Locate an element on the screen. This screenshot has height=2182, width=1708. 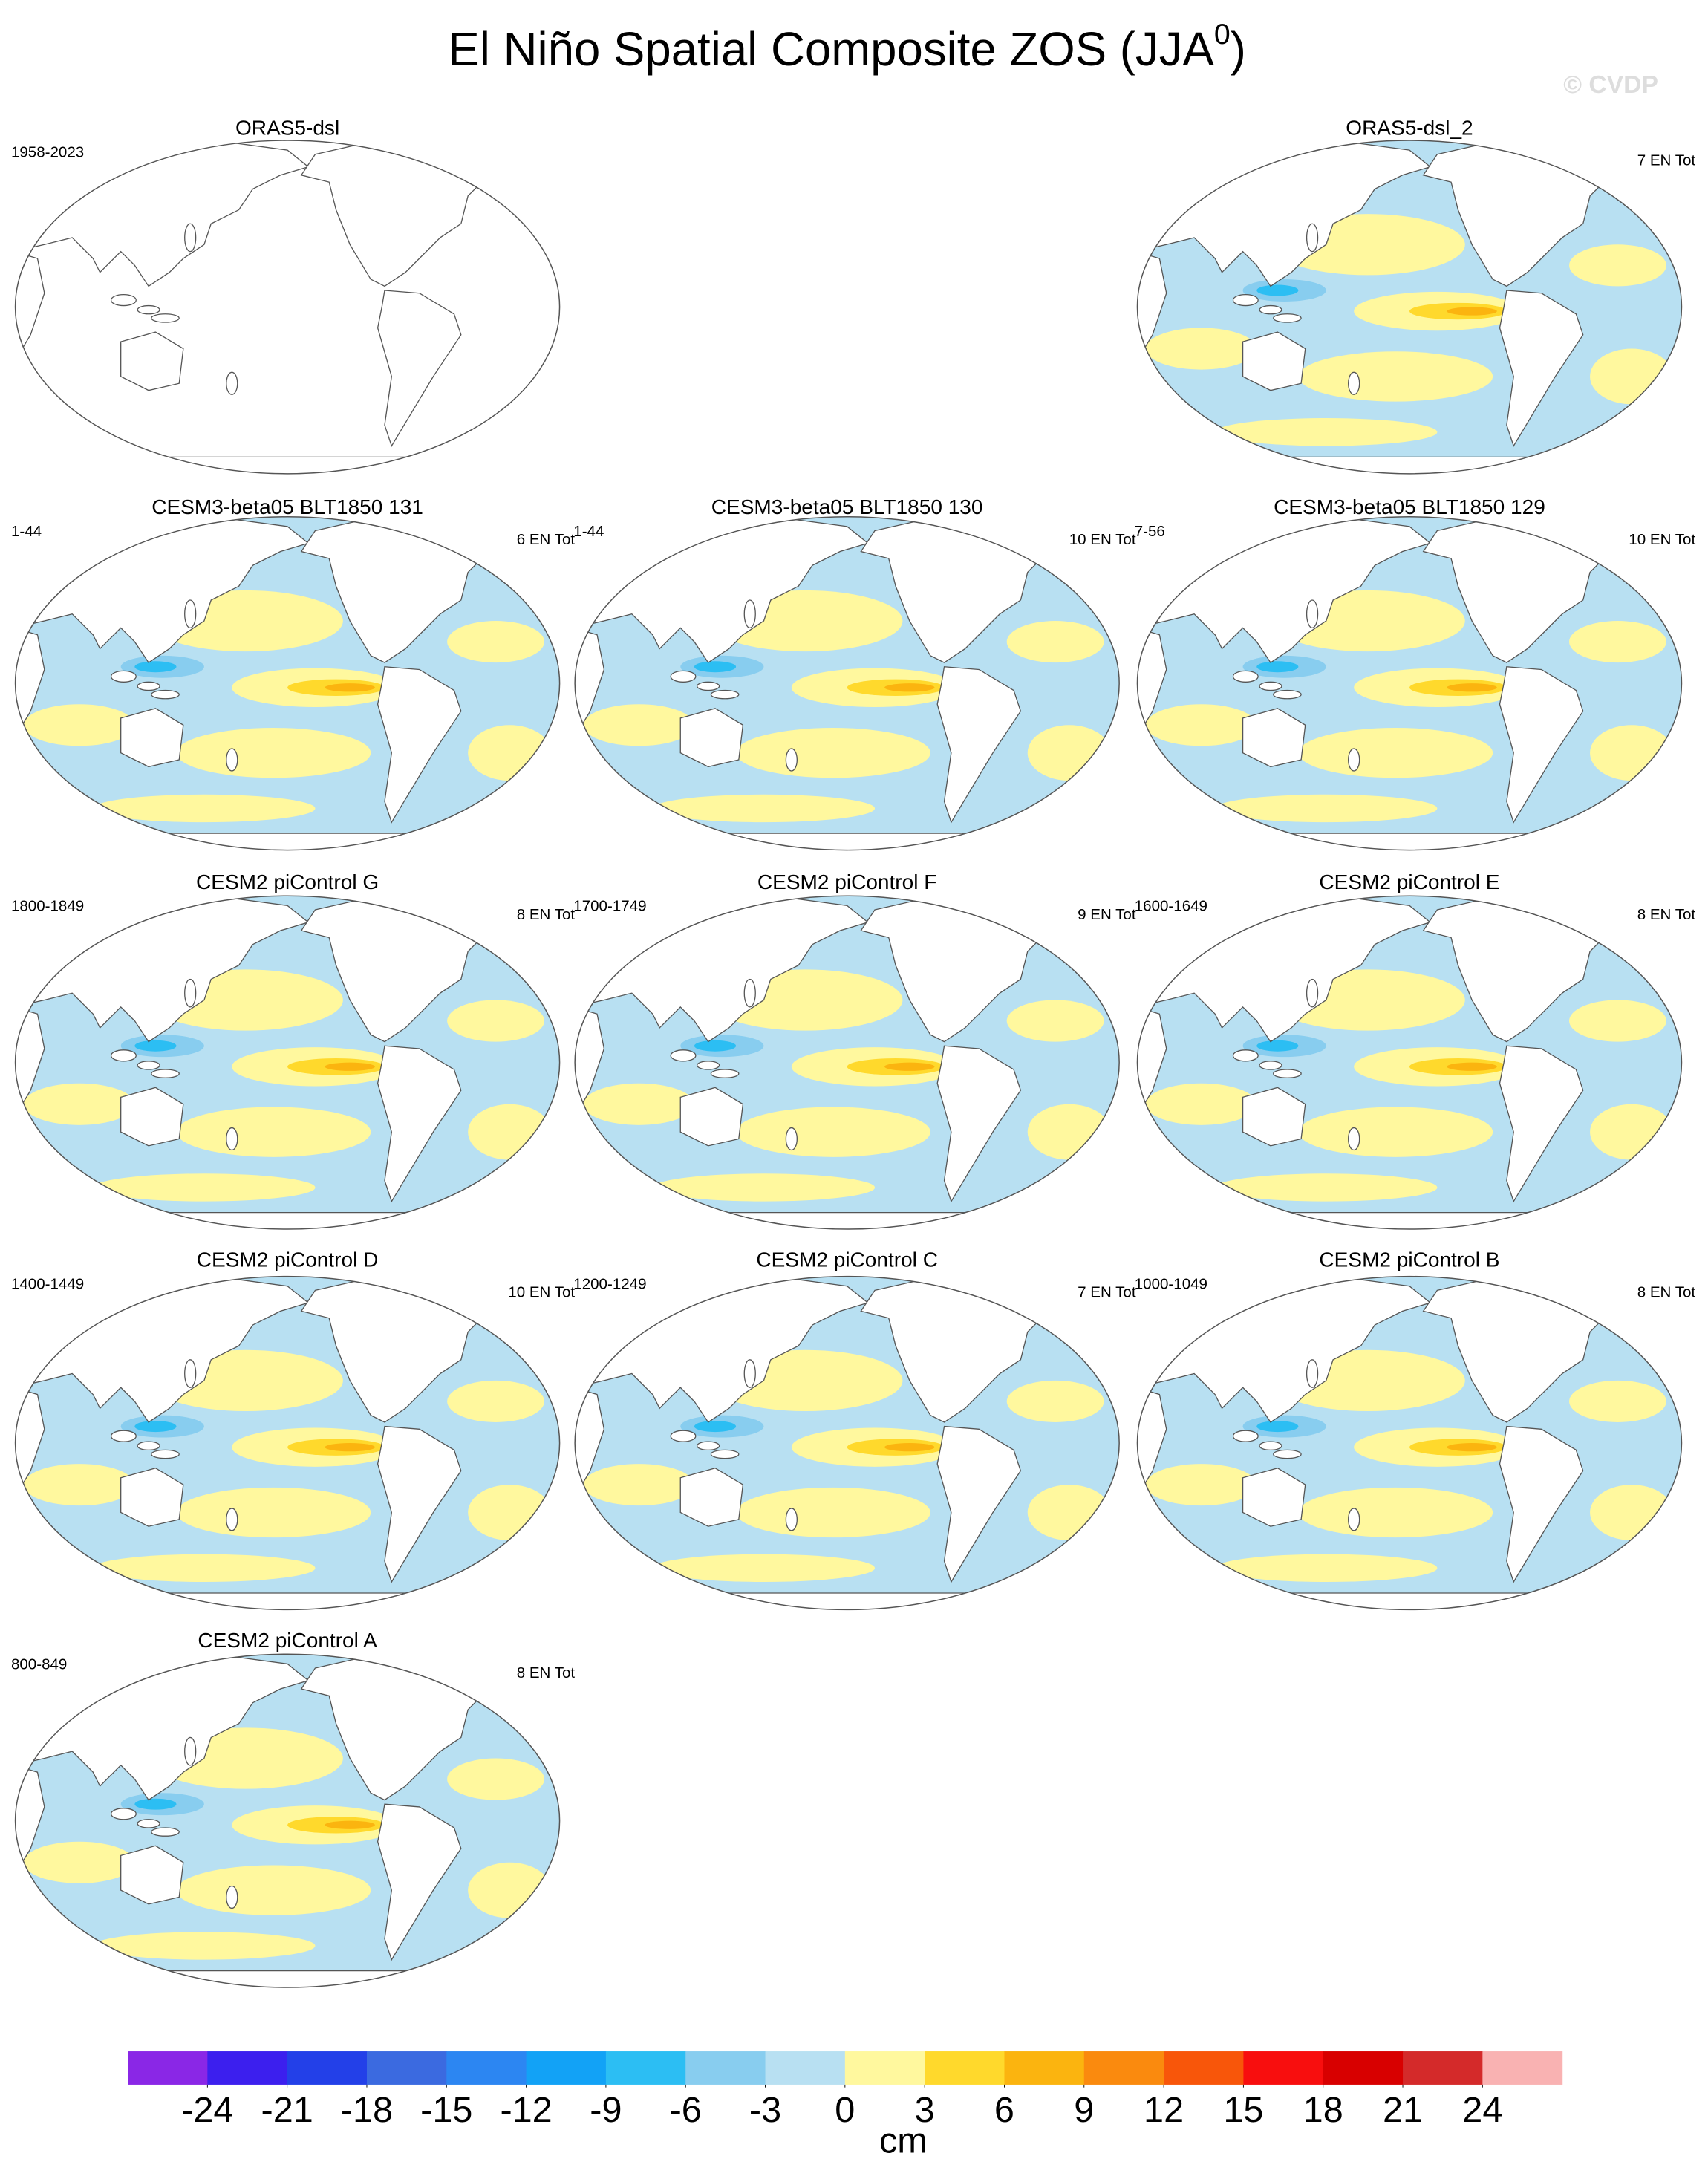
map-panel: CESM2 piControl D 1400-1449 10 EN Tot is located at coordinates (292, 1432).